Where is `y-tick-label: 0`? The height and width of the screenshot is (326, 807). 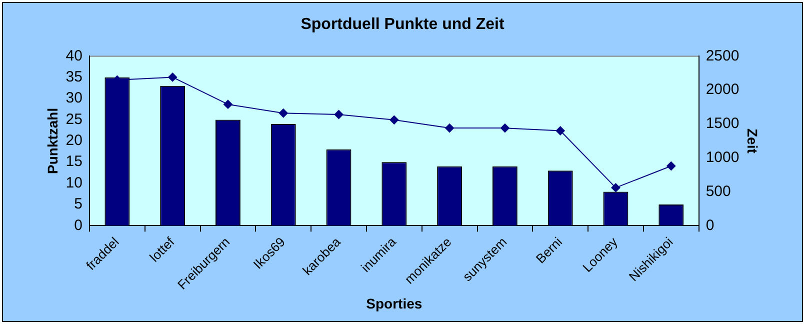
y-tick-label: 0 is located at coordinates (78, 225).